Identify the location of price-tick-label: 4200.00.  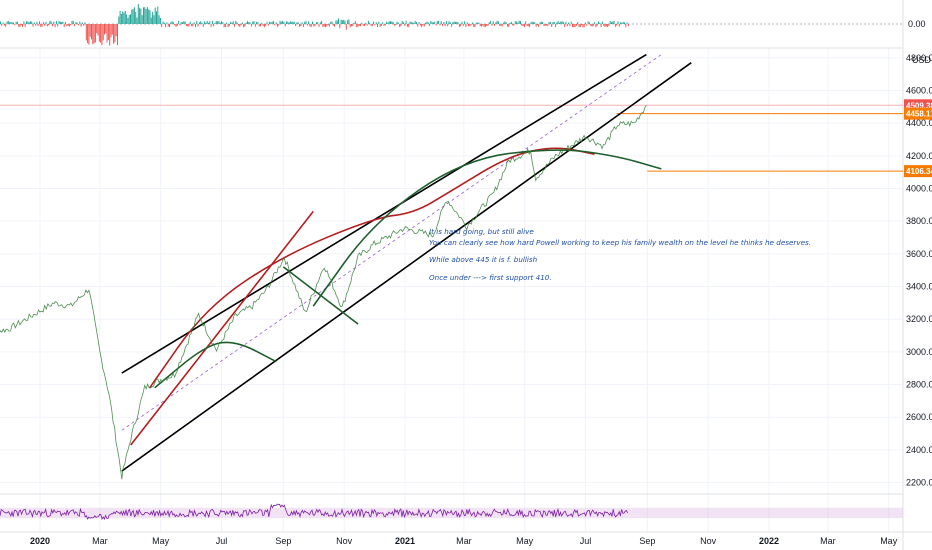
(919, 156).